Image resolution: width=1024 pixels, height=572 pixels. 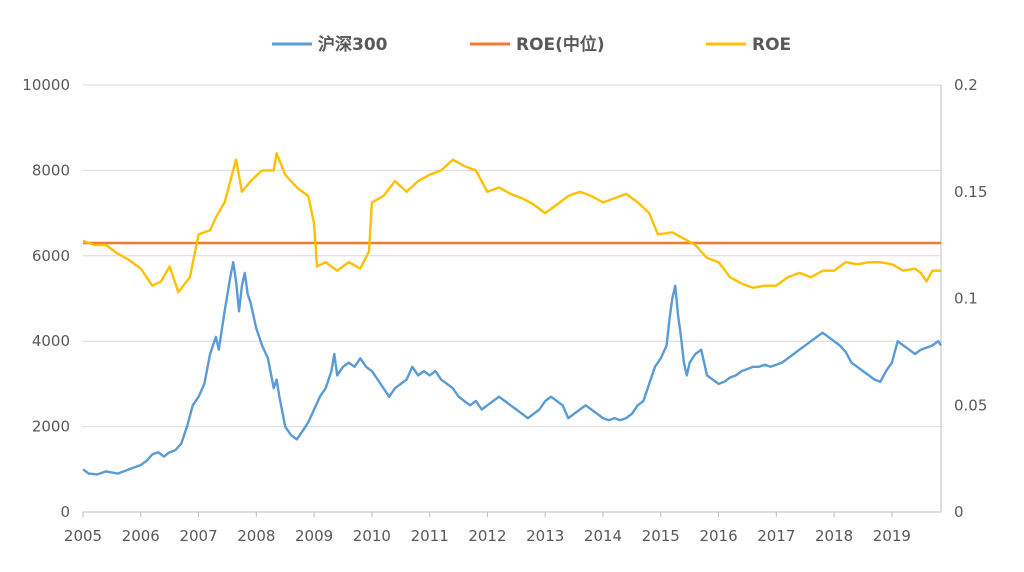 What do you see at coordinates (718, 536) in the screenshot?
I see `x-tick-label: 2016` at bounding box center [718, 536].